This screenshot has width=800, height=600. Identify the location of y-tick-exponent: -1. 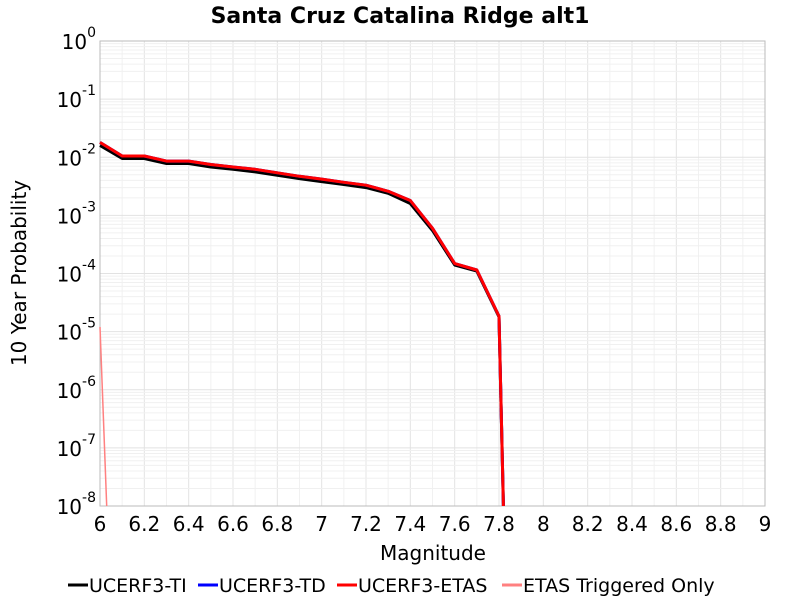
(89, 91).